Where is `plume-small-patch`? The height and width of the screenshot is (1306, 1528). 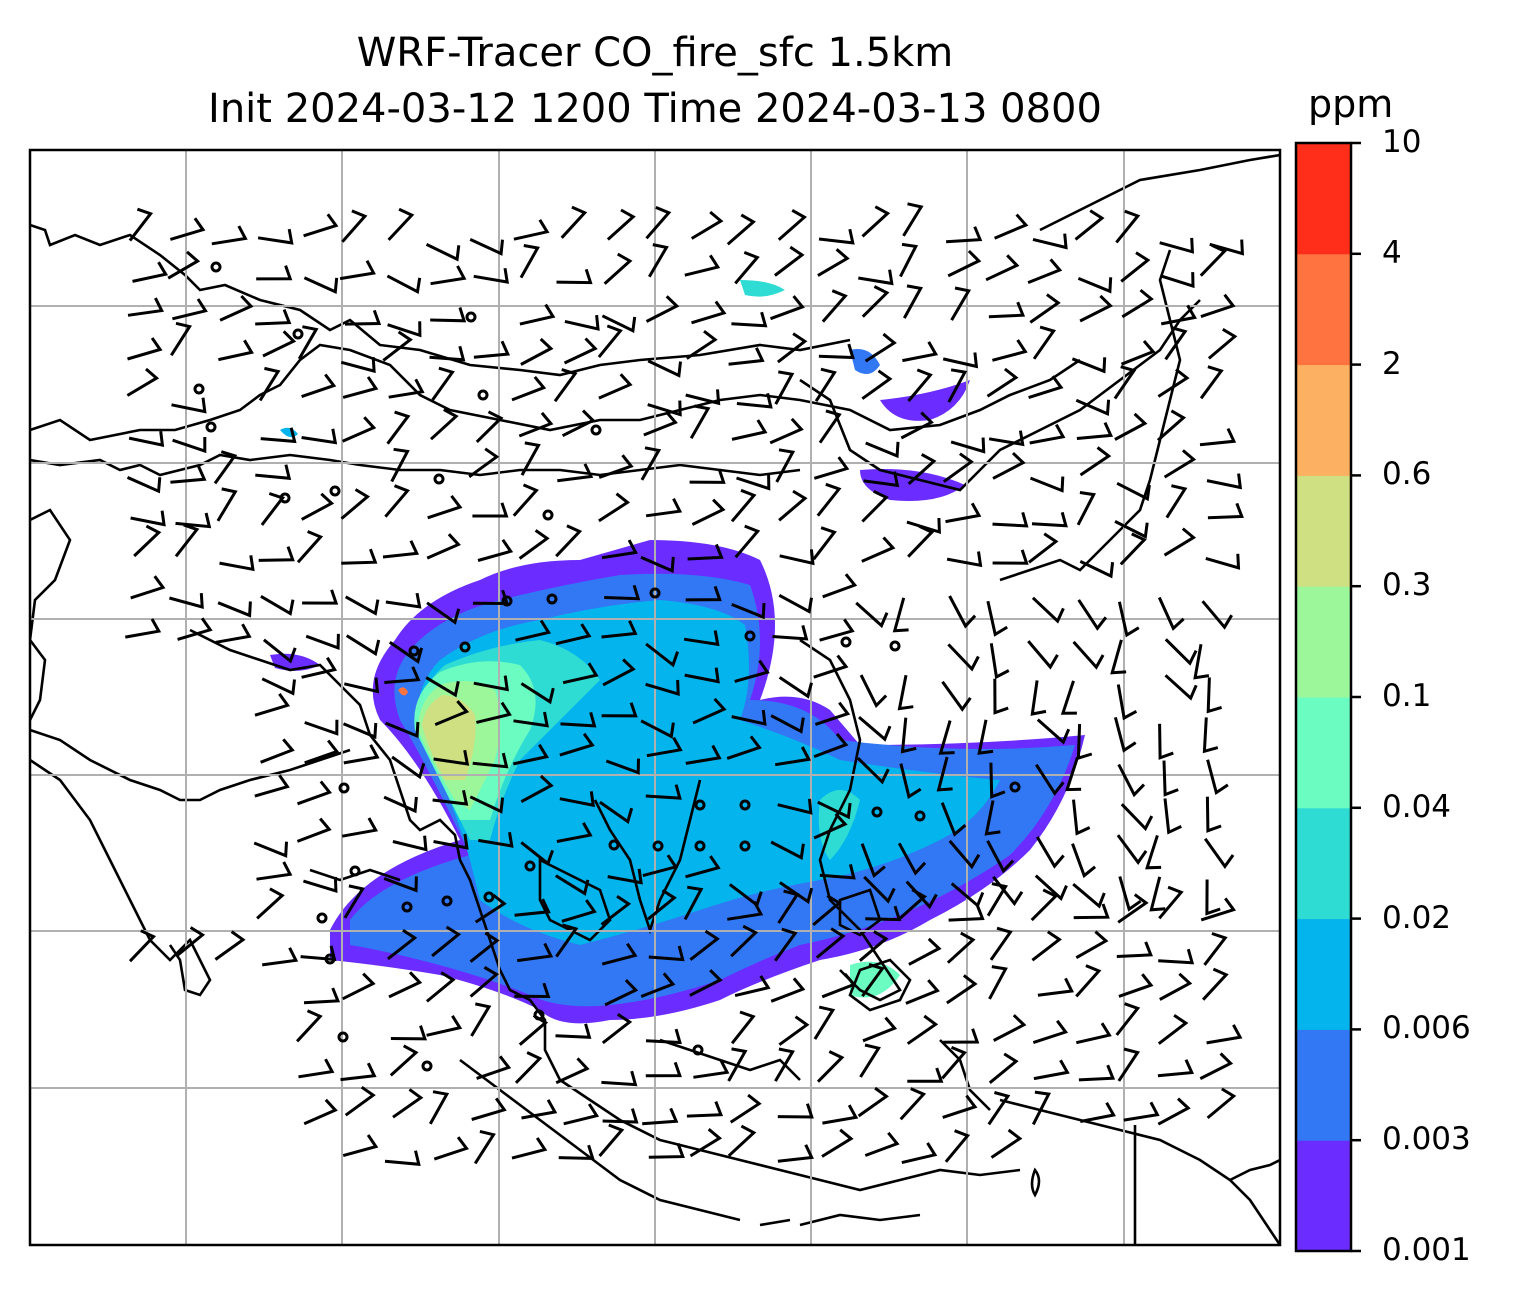 plume-small-patch is located at coordinates (289, 432).